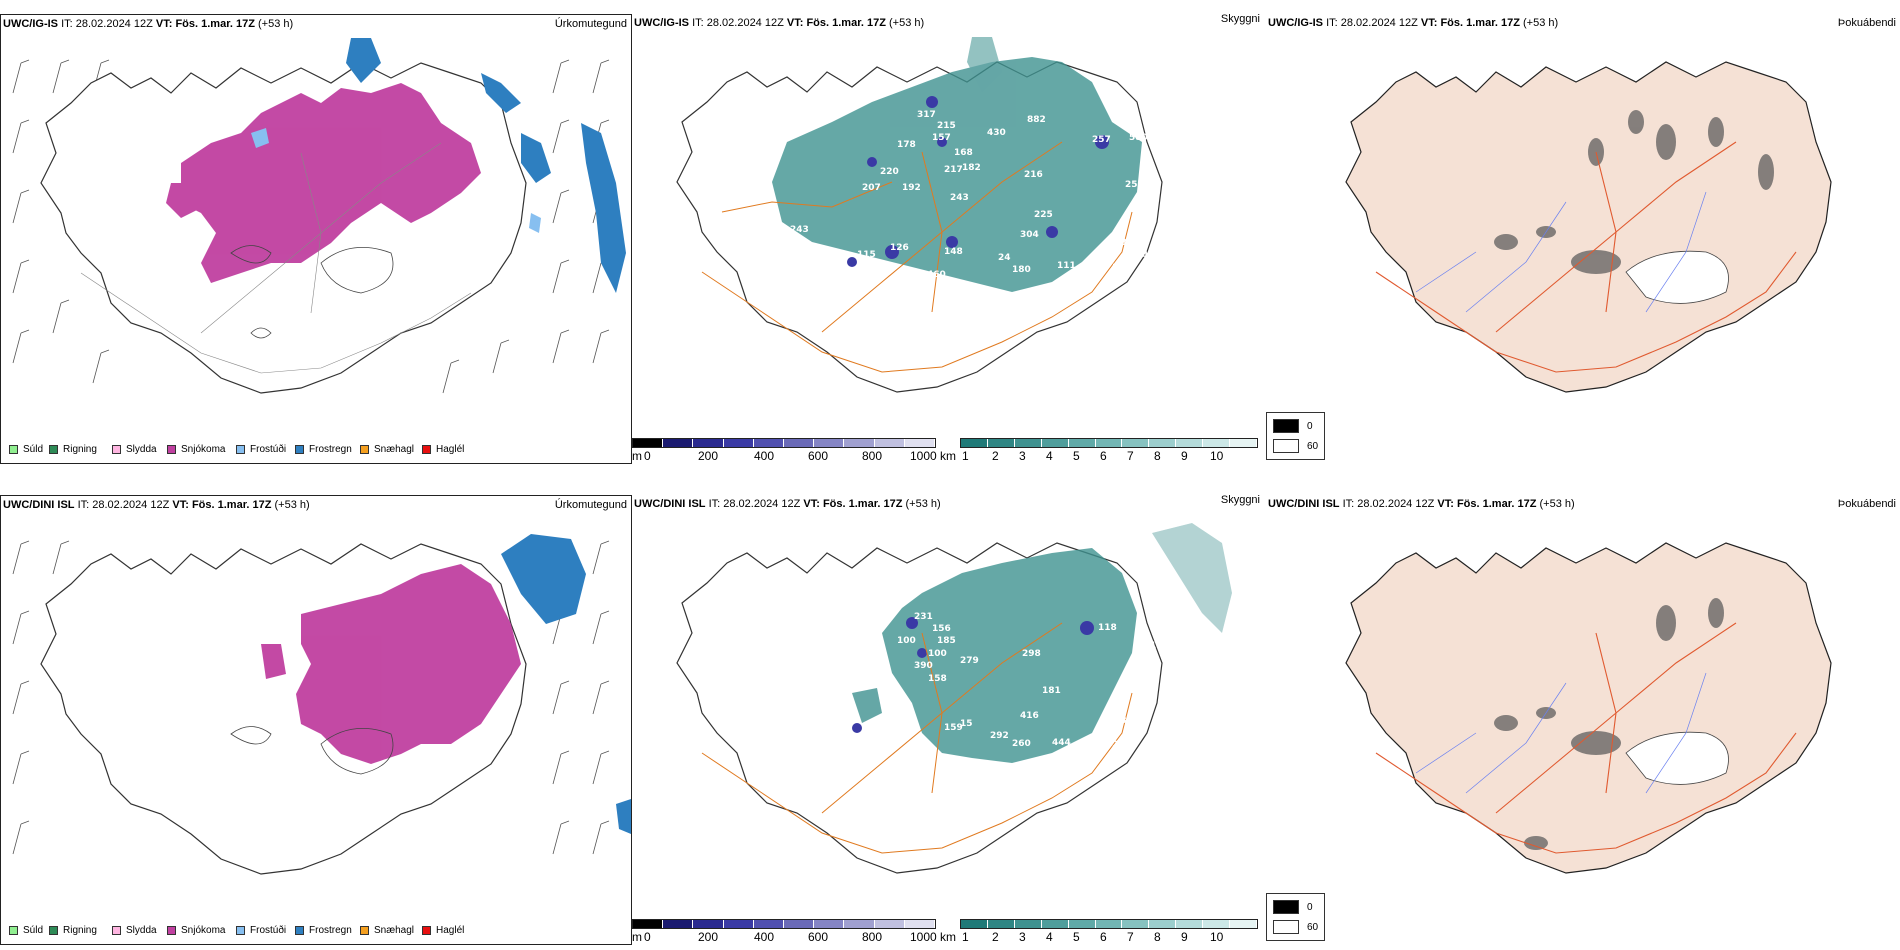  Describe the element at coordinates (1101, 140) in the screenshot. I see `cloud-label: 257` at that location.